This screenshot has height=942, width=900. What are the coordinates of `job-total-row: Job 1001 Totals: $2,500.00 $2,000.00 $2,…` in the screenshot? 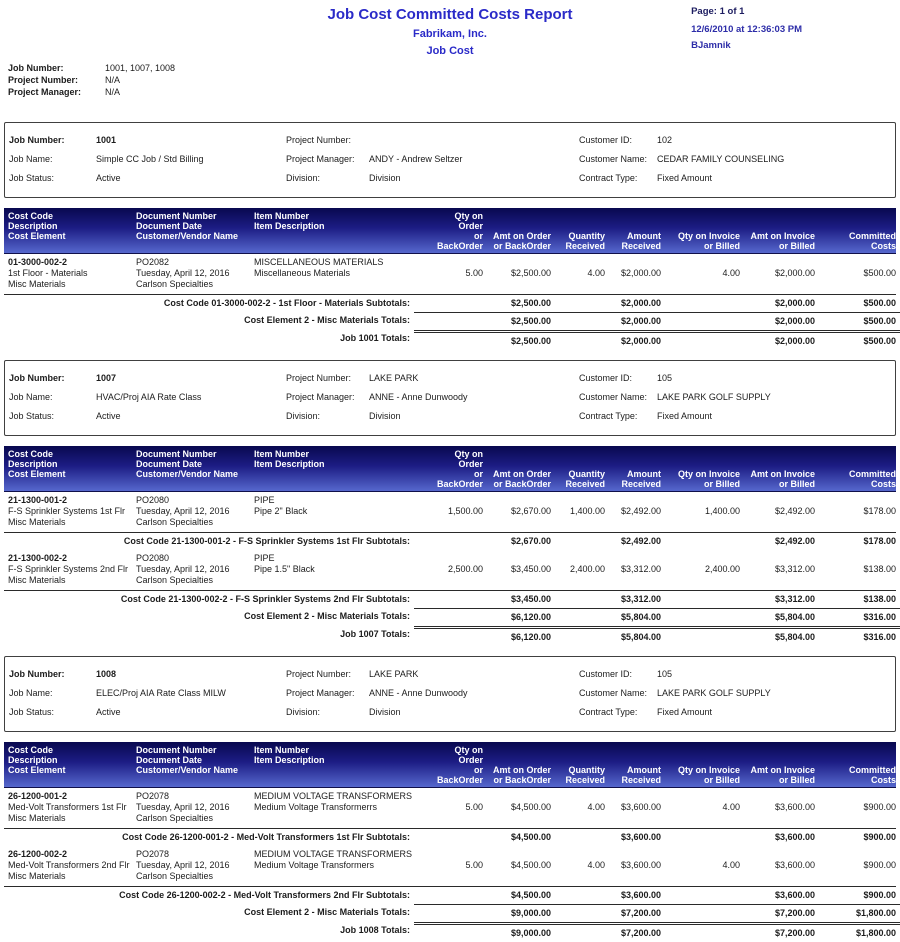 It's located at (452, 340).